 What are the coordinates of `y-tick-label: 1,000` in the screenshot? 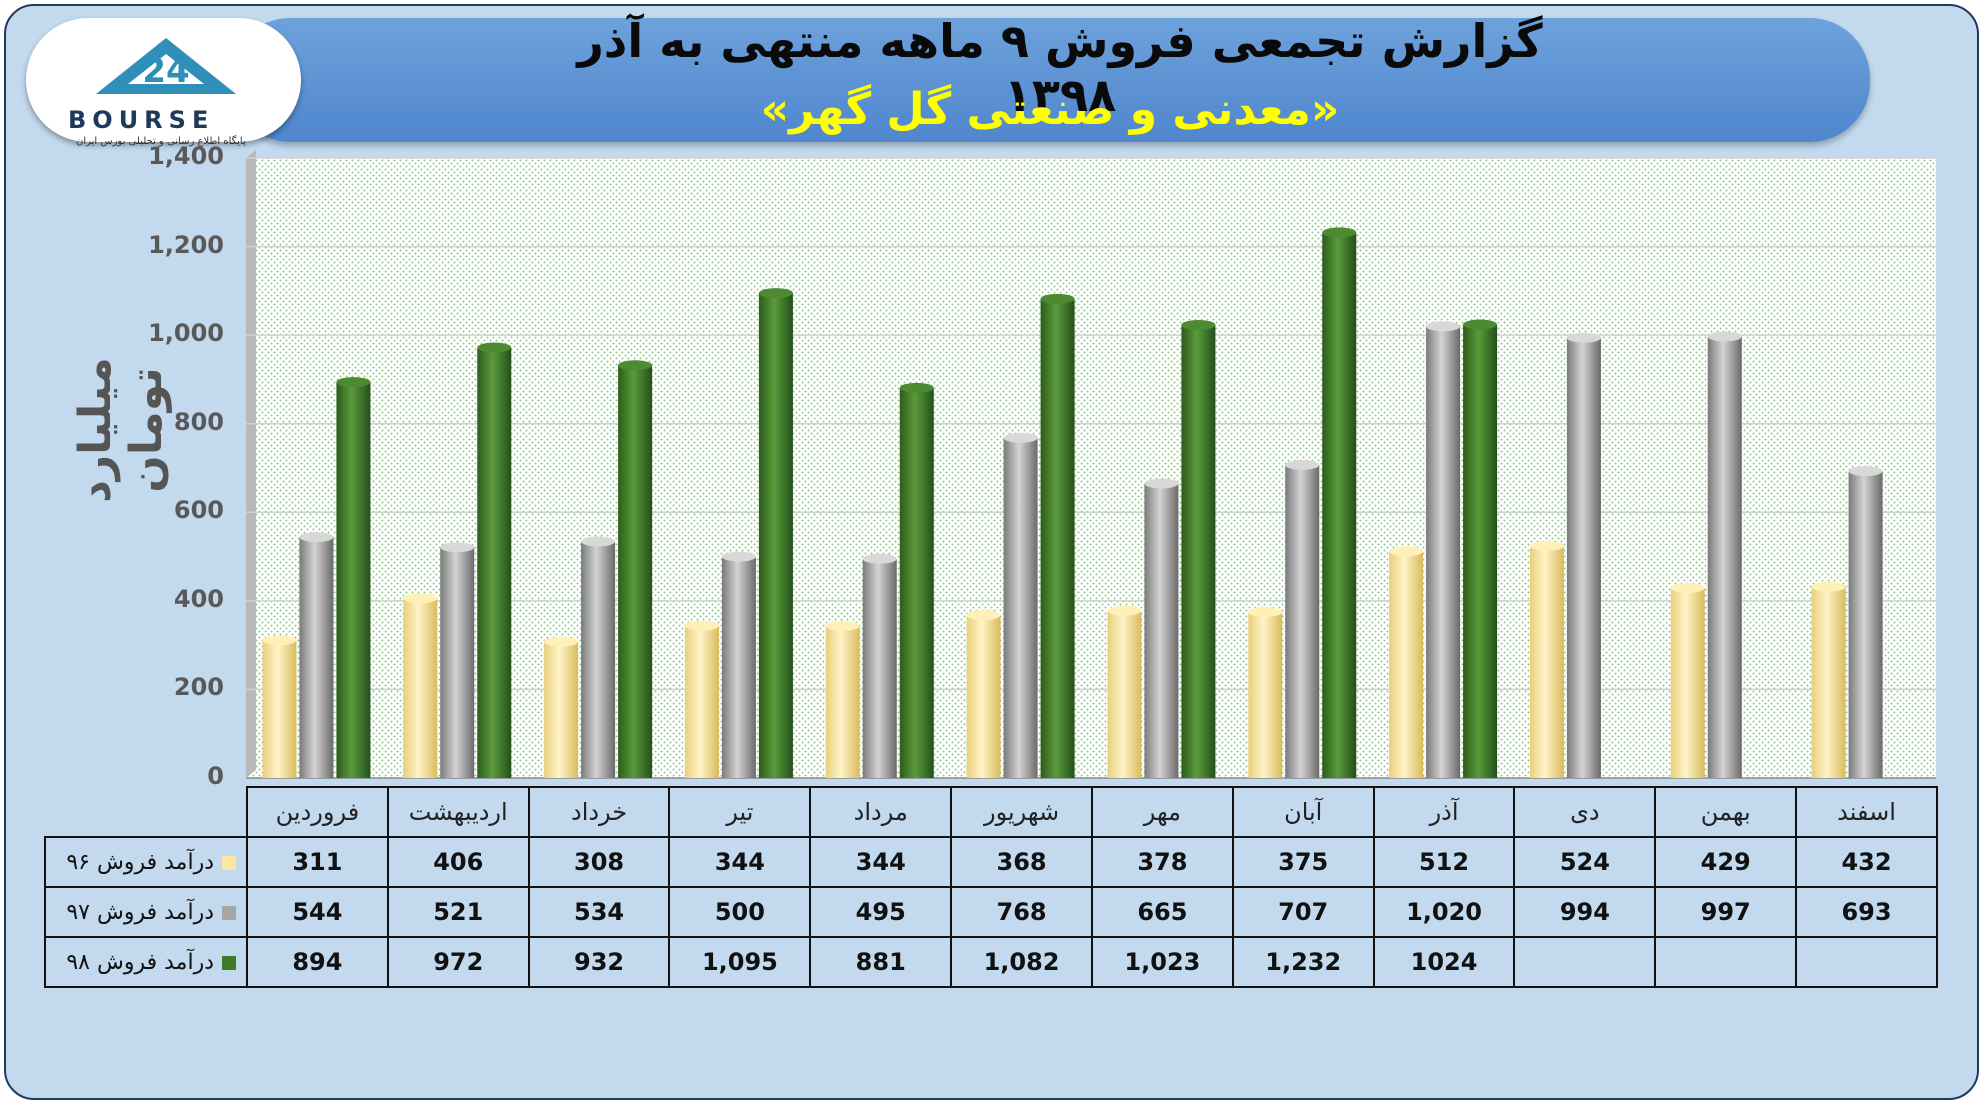 It's located at (186, 333).